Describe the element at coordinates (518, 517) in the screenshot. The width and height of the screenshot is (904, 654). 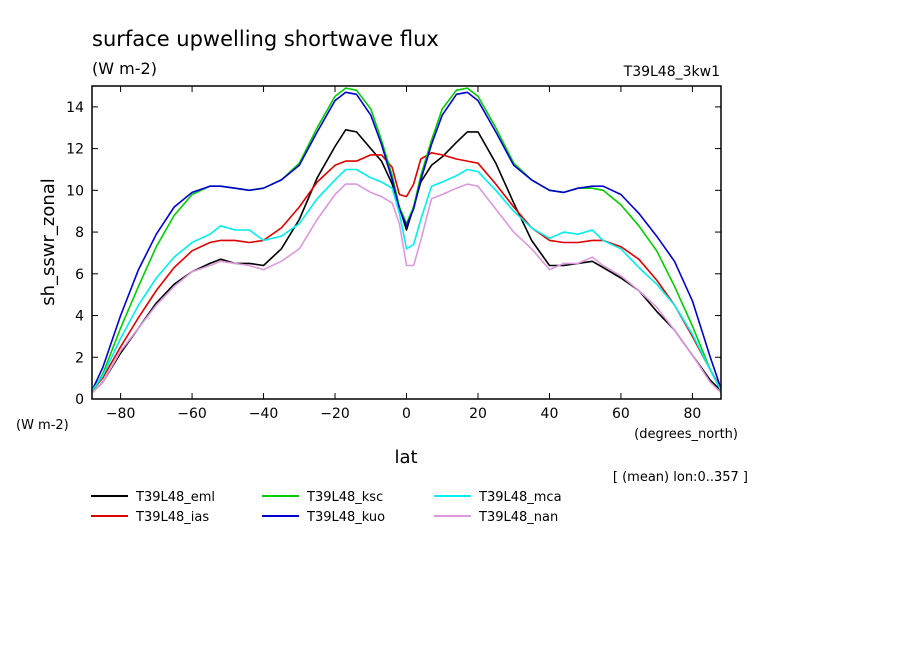
I see `legend-label: T39L48_nan` at that location.